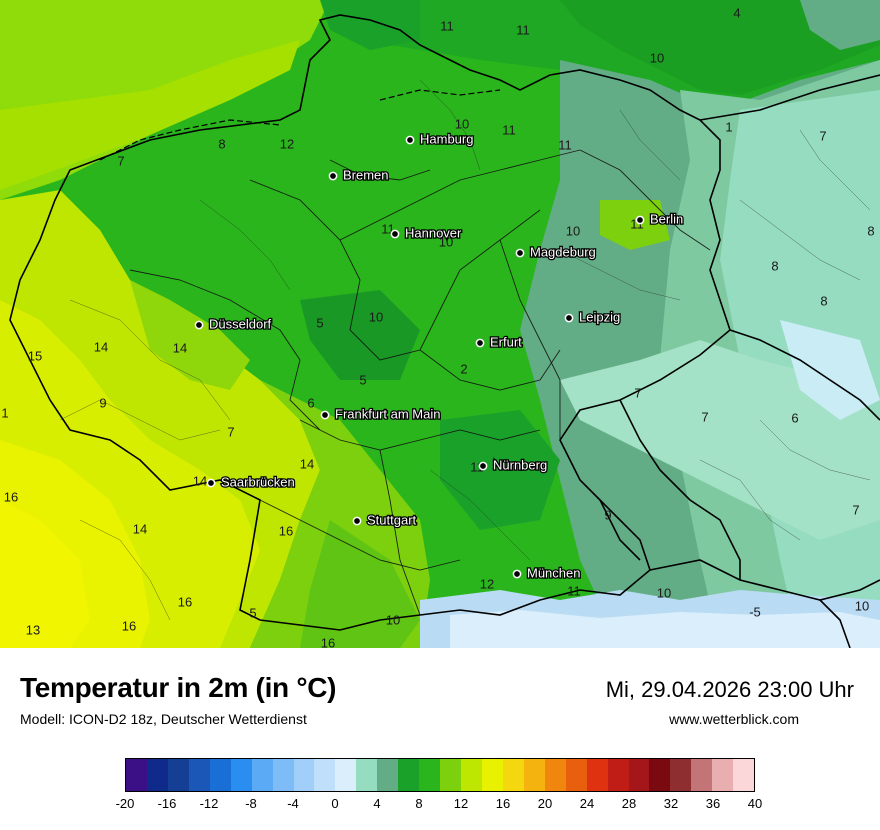 Image resolution: width=880 pixels, height=830 pixels. What do you see at coordinates (377, 803) in the screenshot?
I see `legend-tick-label: 4` at bounding box center [377, 803].